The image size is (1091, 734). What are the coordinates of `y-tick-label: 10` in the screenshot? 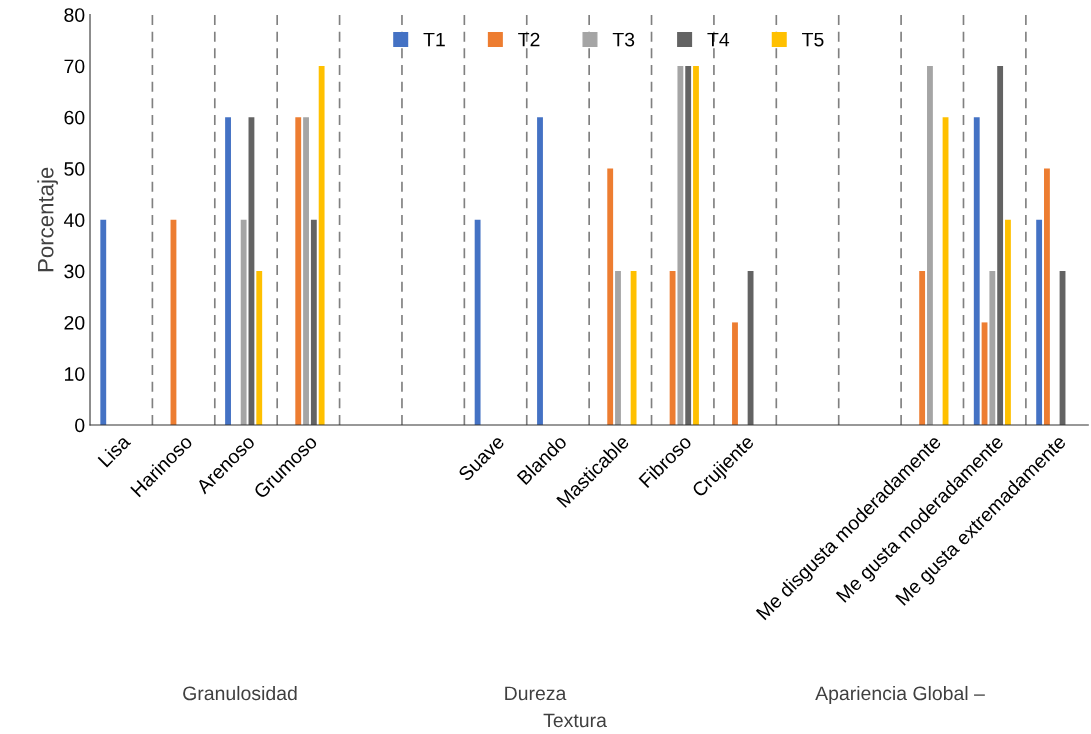 It's located at (75, 374).